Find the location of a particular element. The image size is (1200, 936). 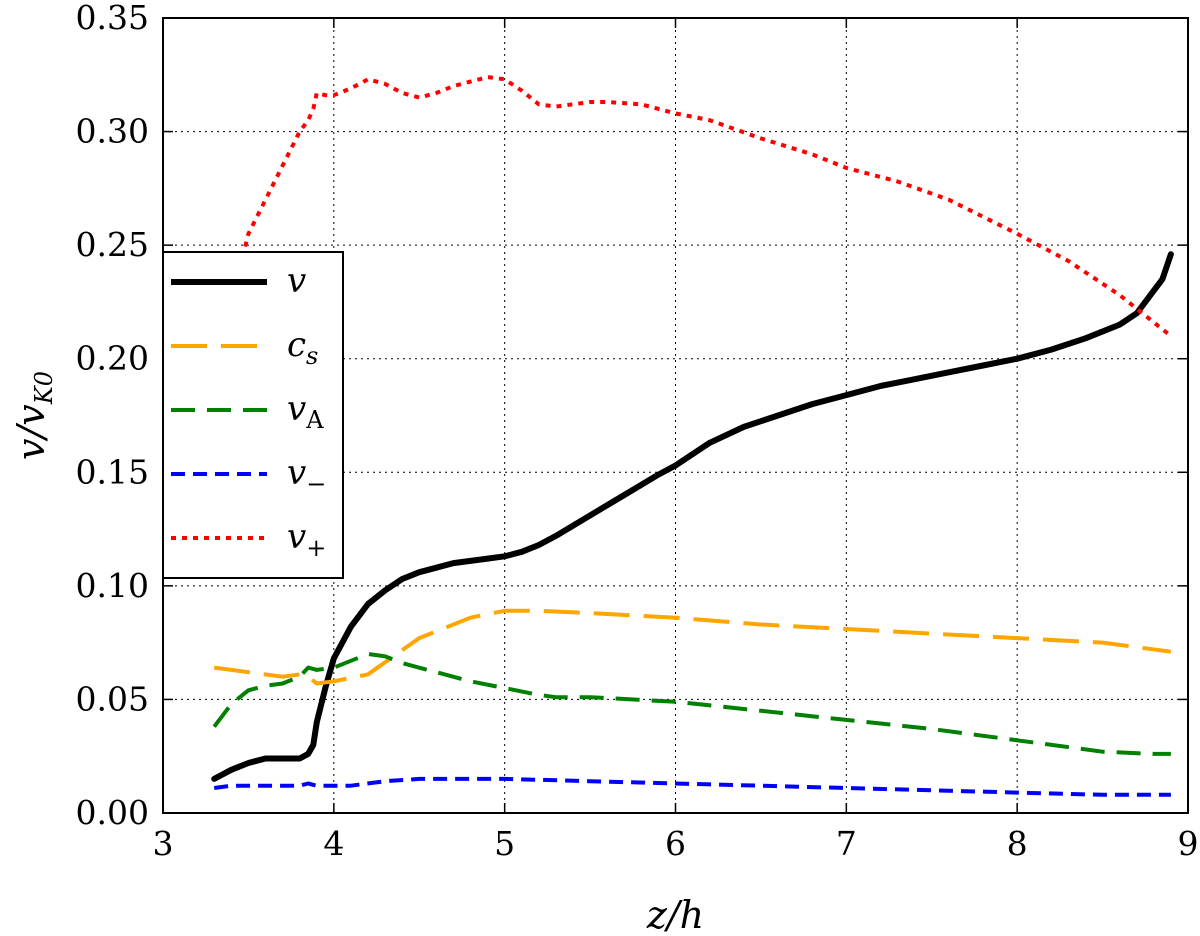

x-tick-label: 8 is located at coordinates (1017, 843).